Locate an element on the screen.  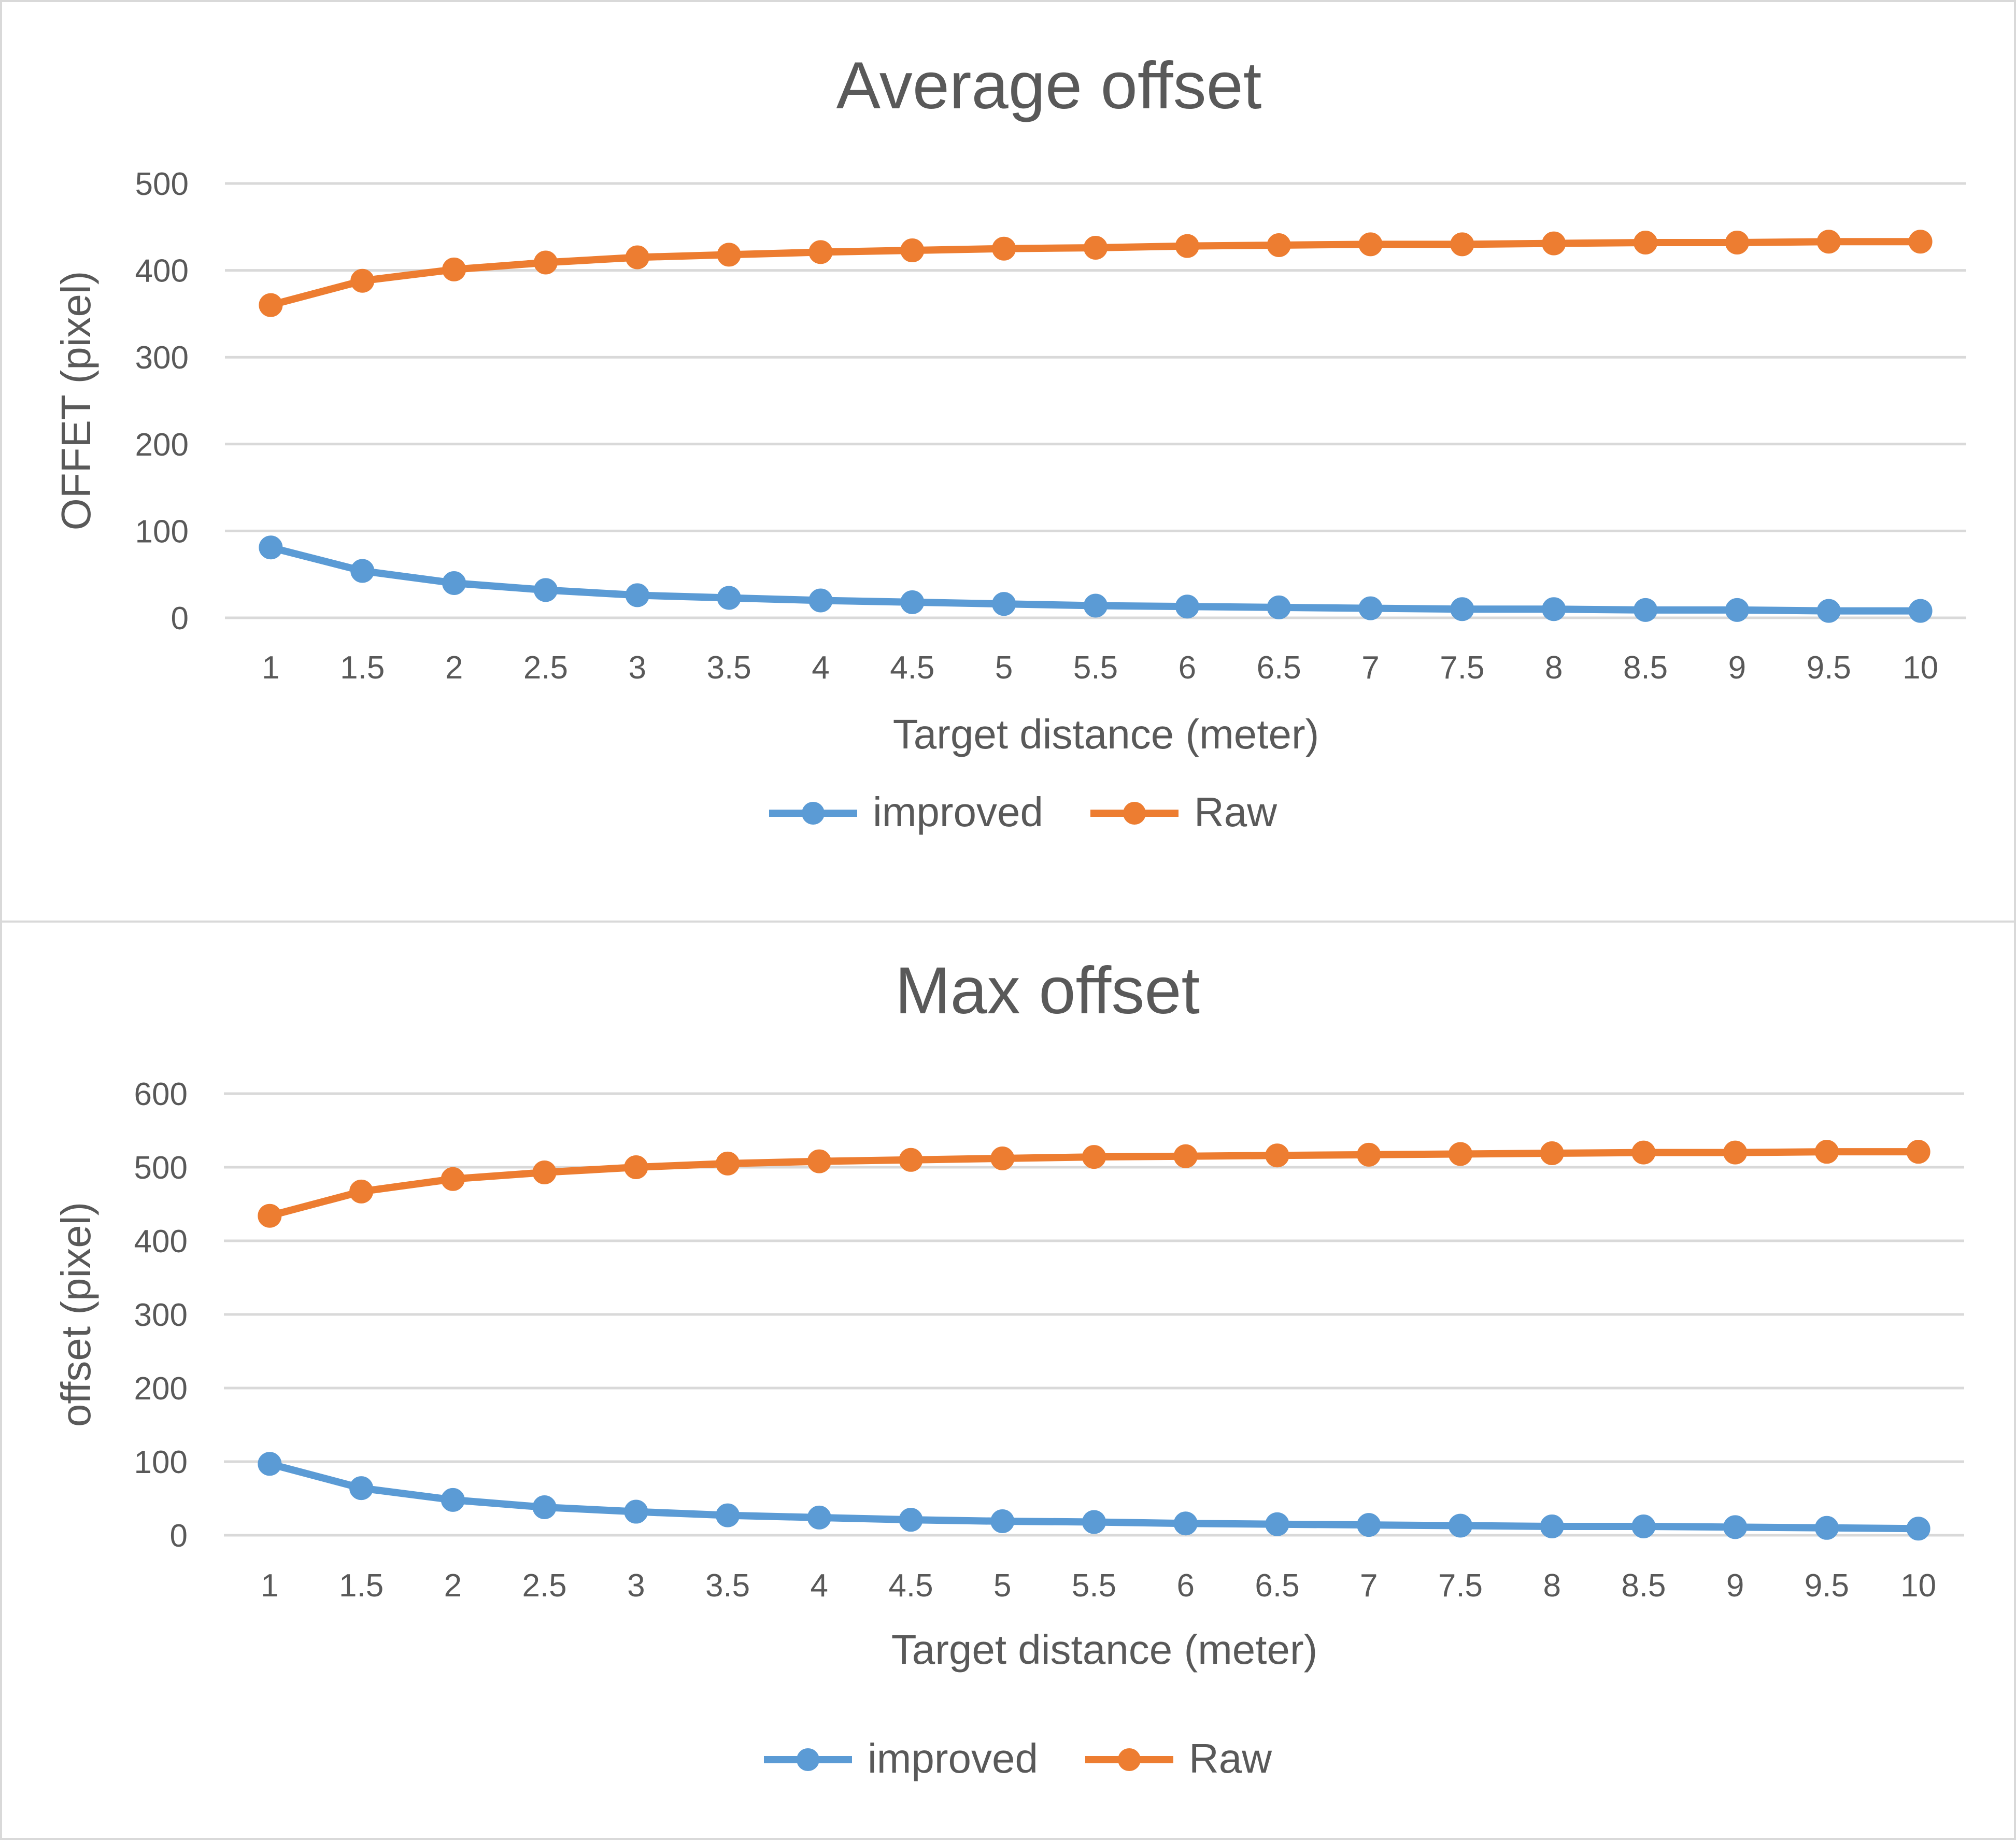
chart-title: Average offset is located at coordinates (1049, 86).